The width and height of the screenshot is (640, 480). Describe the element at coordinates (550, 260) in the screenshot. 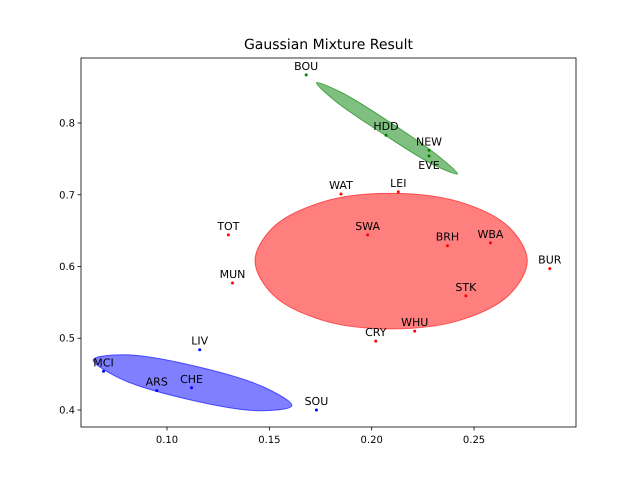

I see `annotation: BUR` at that location.